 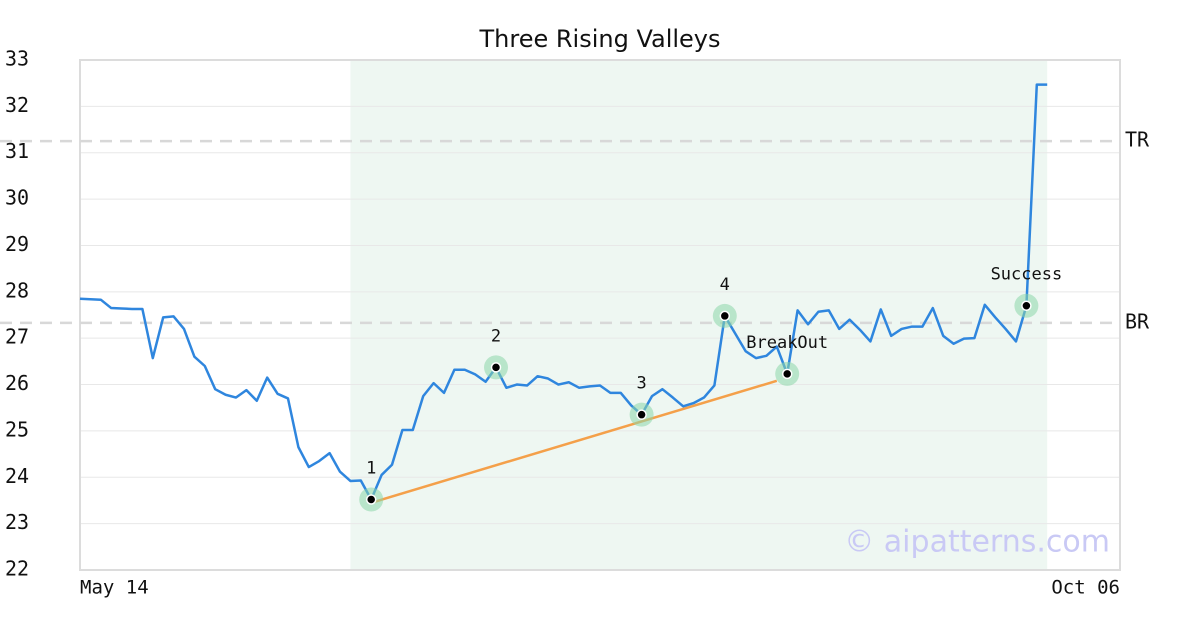 What do you see at coordinates (17, 569) in the screenshot?
I see `y-tick-label: 22` at bounding box center [17, 569].